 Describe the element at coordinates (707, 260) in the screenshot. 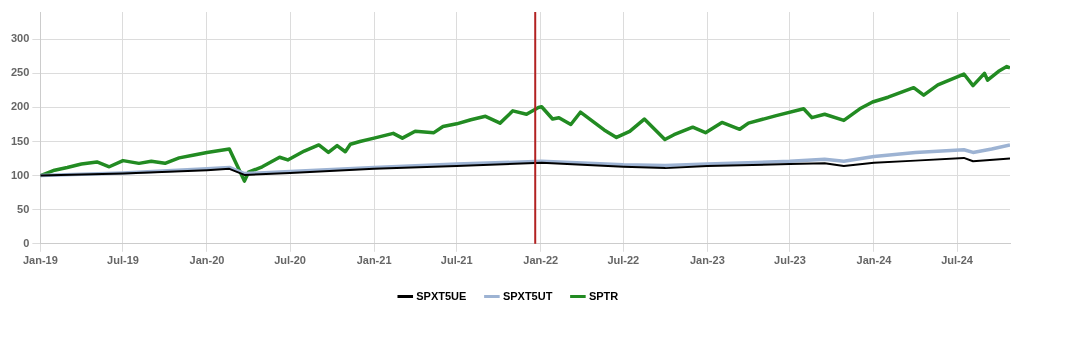

I see `x-tick-label: Jan-23` at that location.